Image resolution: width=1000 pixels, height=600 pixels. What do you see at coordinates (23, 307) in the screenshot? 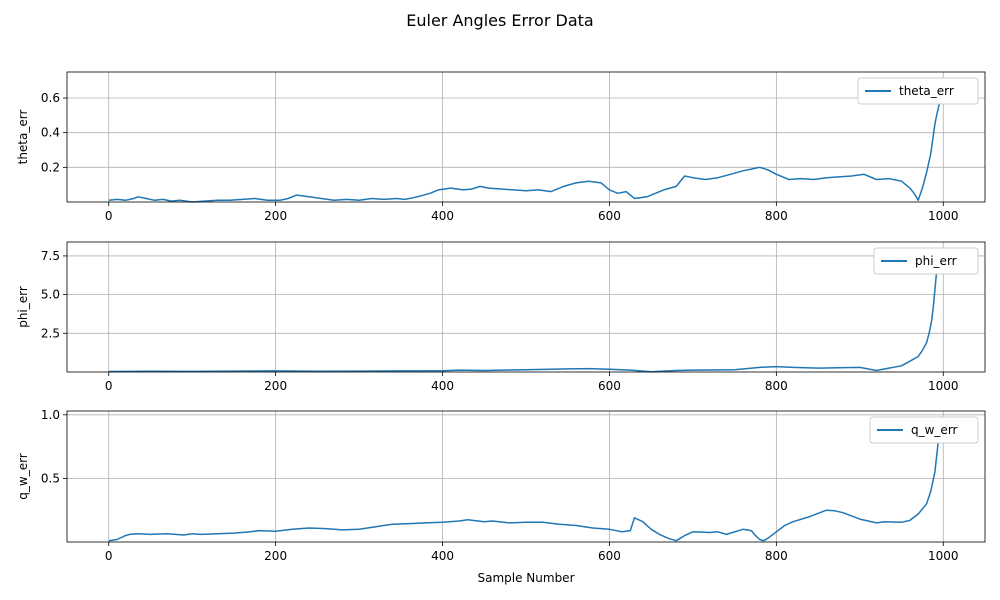
I see `y-axis-label: phi_err` at bounding box center [23, 307].